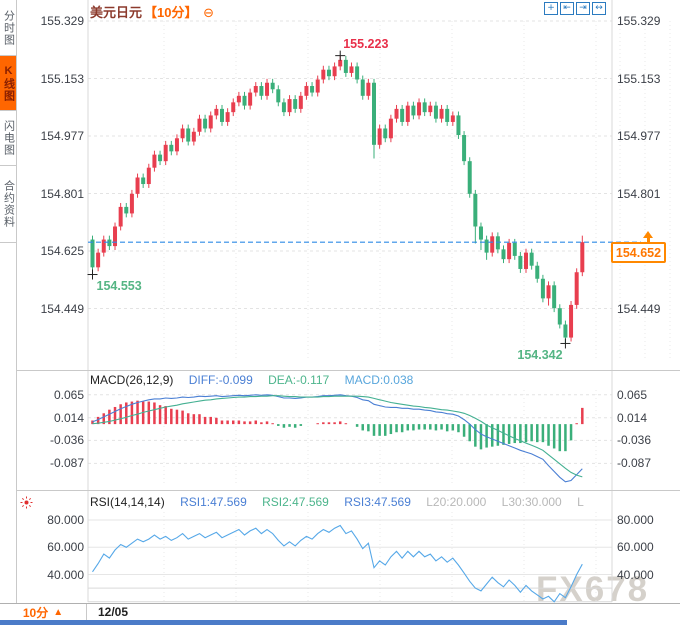 The width and height of the screenshot is (680, 625). Describe the element at coordinates (379, 380) in the screenshot. I see `macd-macd-value: MACD:0.038` at that location.